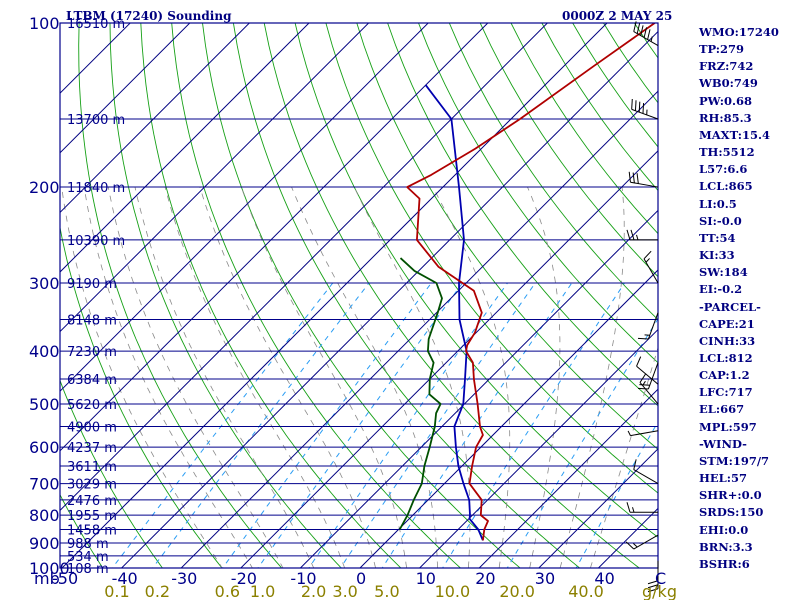  What do you see at coordinates (726, 546) in the screenshot?
I see `index-item: BRN:3.3` at bounding box center [726, 546].